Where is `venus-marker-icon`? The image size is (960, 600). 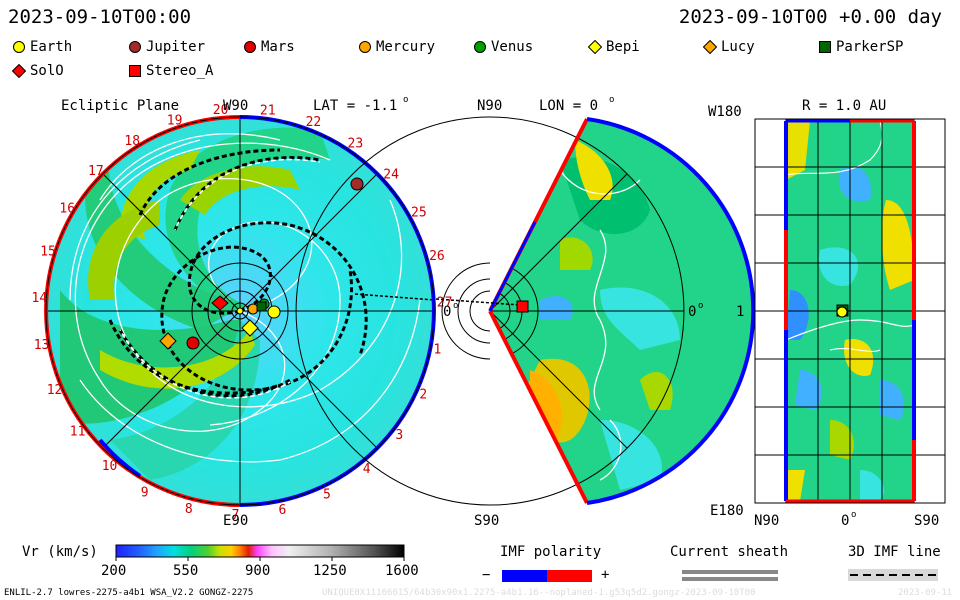 venus-marker-icon is located at coordinates (480, 47).